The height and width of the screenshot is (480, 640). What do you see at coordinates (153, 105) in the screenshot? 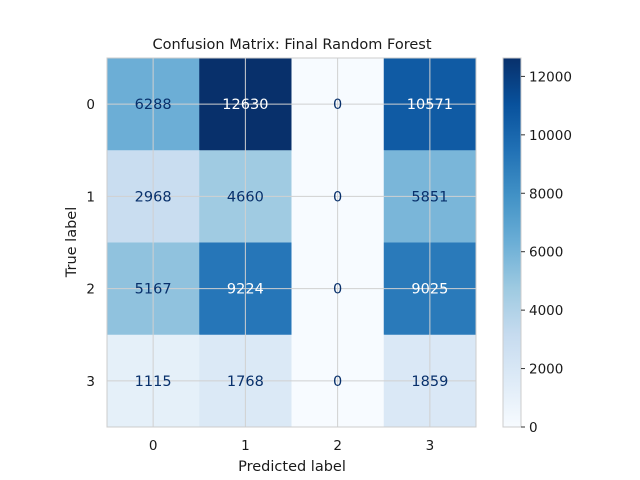
I see `cell-value-label: 6288` at bounding box center [153, 105].